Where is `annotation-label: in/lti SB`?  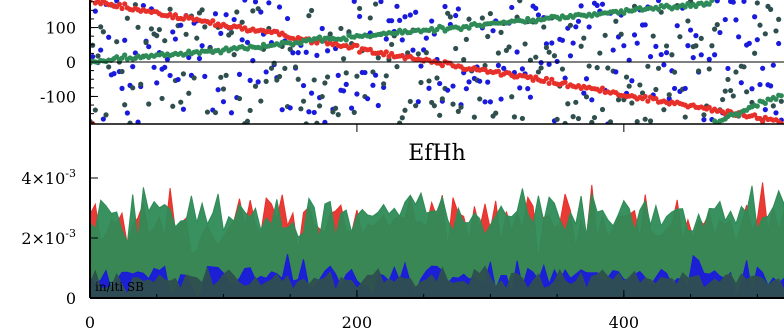 annotation-label: in/lti SB is located at coordinates (119, 287).